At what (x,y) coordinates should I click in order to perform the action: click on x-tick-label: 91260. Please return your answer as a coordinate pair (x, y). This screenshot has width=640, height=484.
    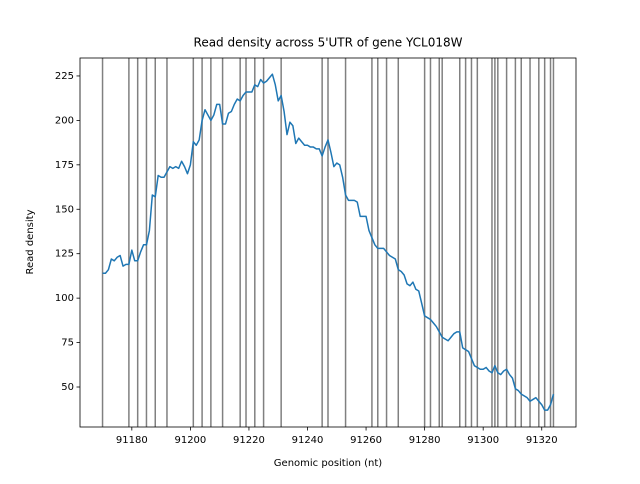
    Looking at the image, I should click on (366, 440).